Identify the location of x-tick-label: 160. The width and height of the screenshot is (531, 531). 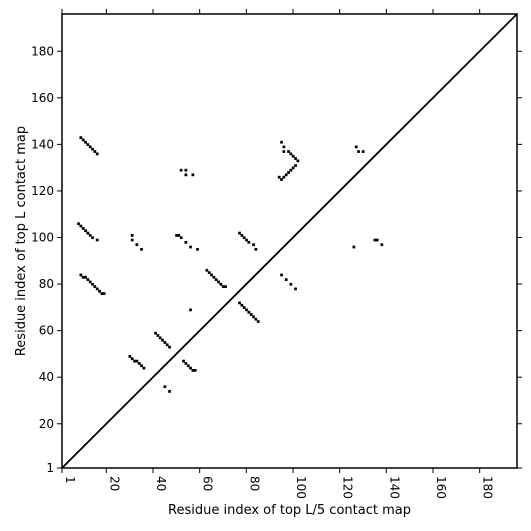
(441, 487).